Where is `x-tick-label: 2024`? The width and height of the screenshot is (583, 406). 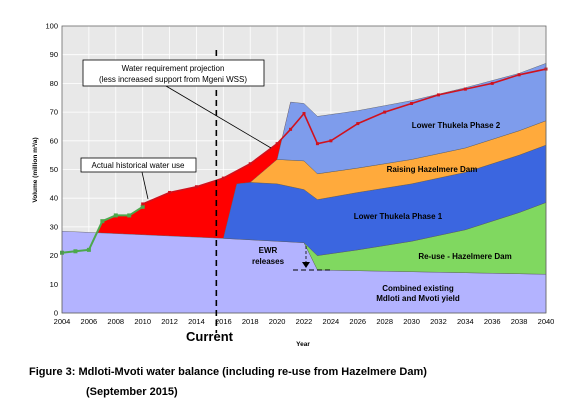
x-tick-label: 2024 is located at coordinates (331, 321).